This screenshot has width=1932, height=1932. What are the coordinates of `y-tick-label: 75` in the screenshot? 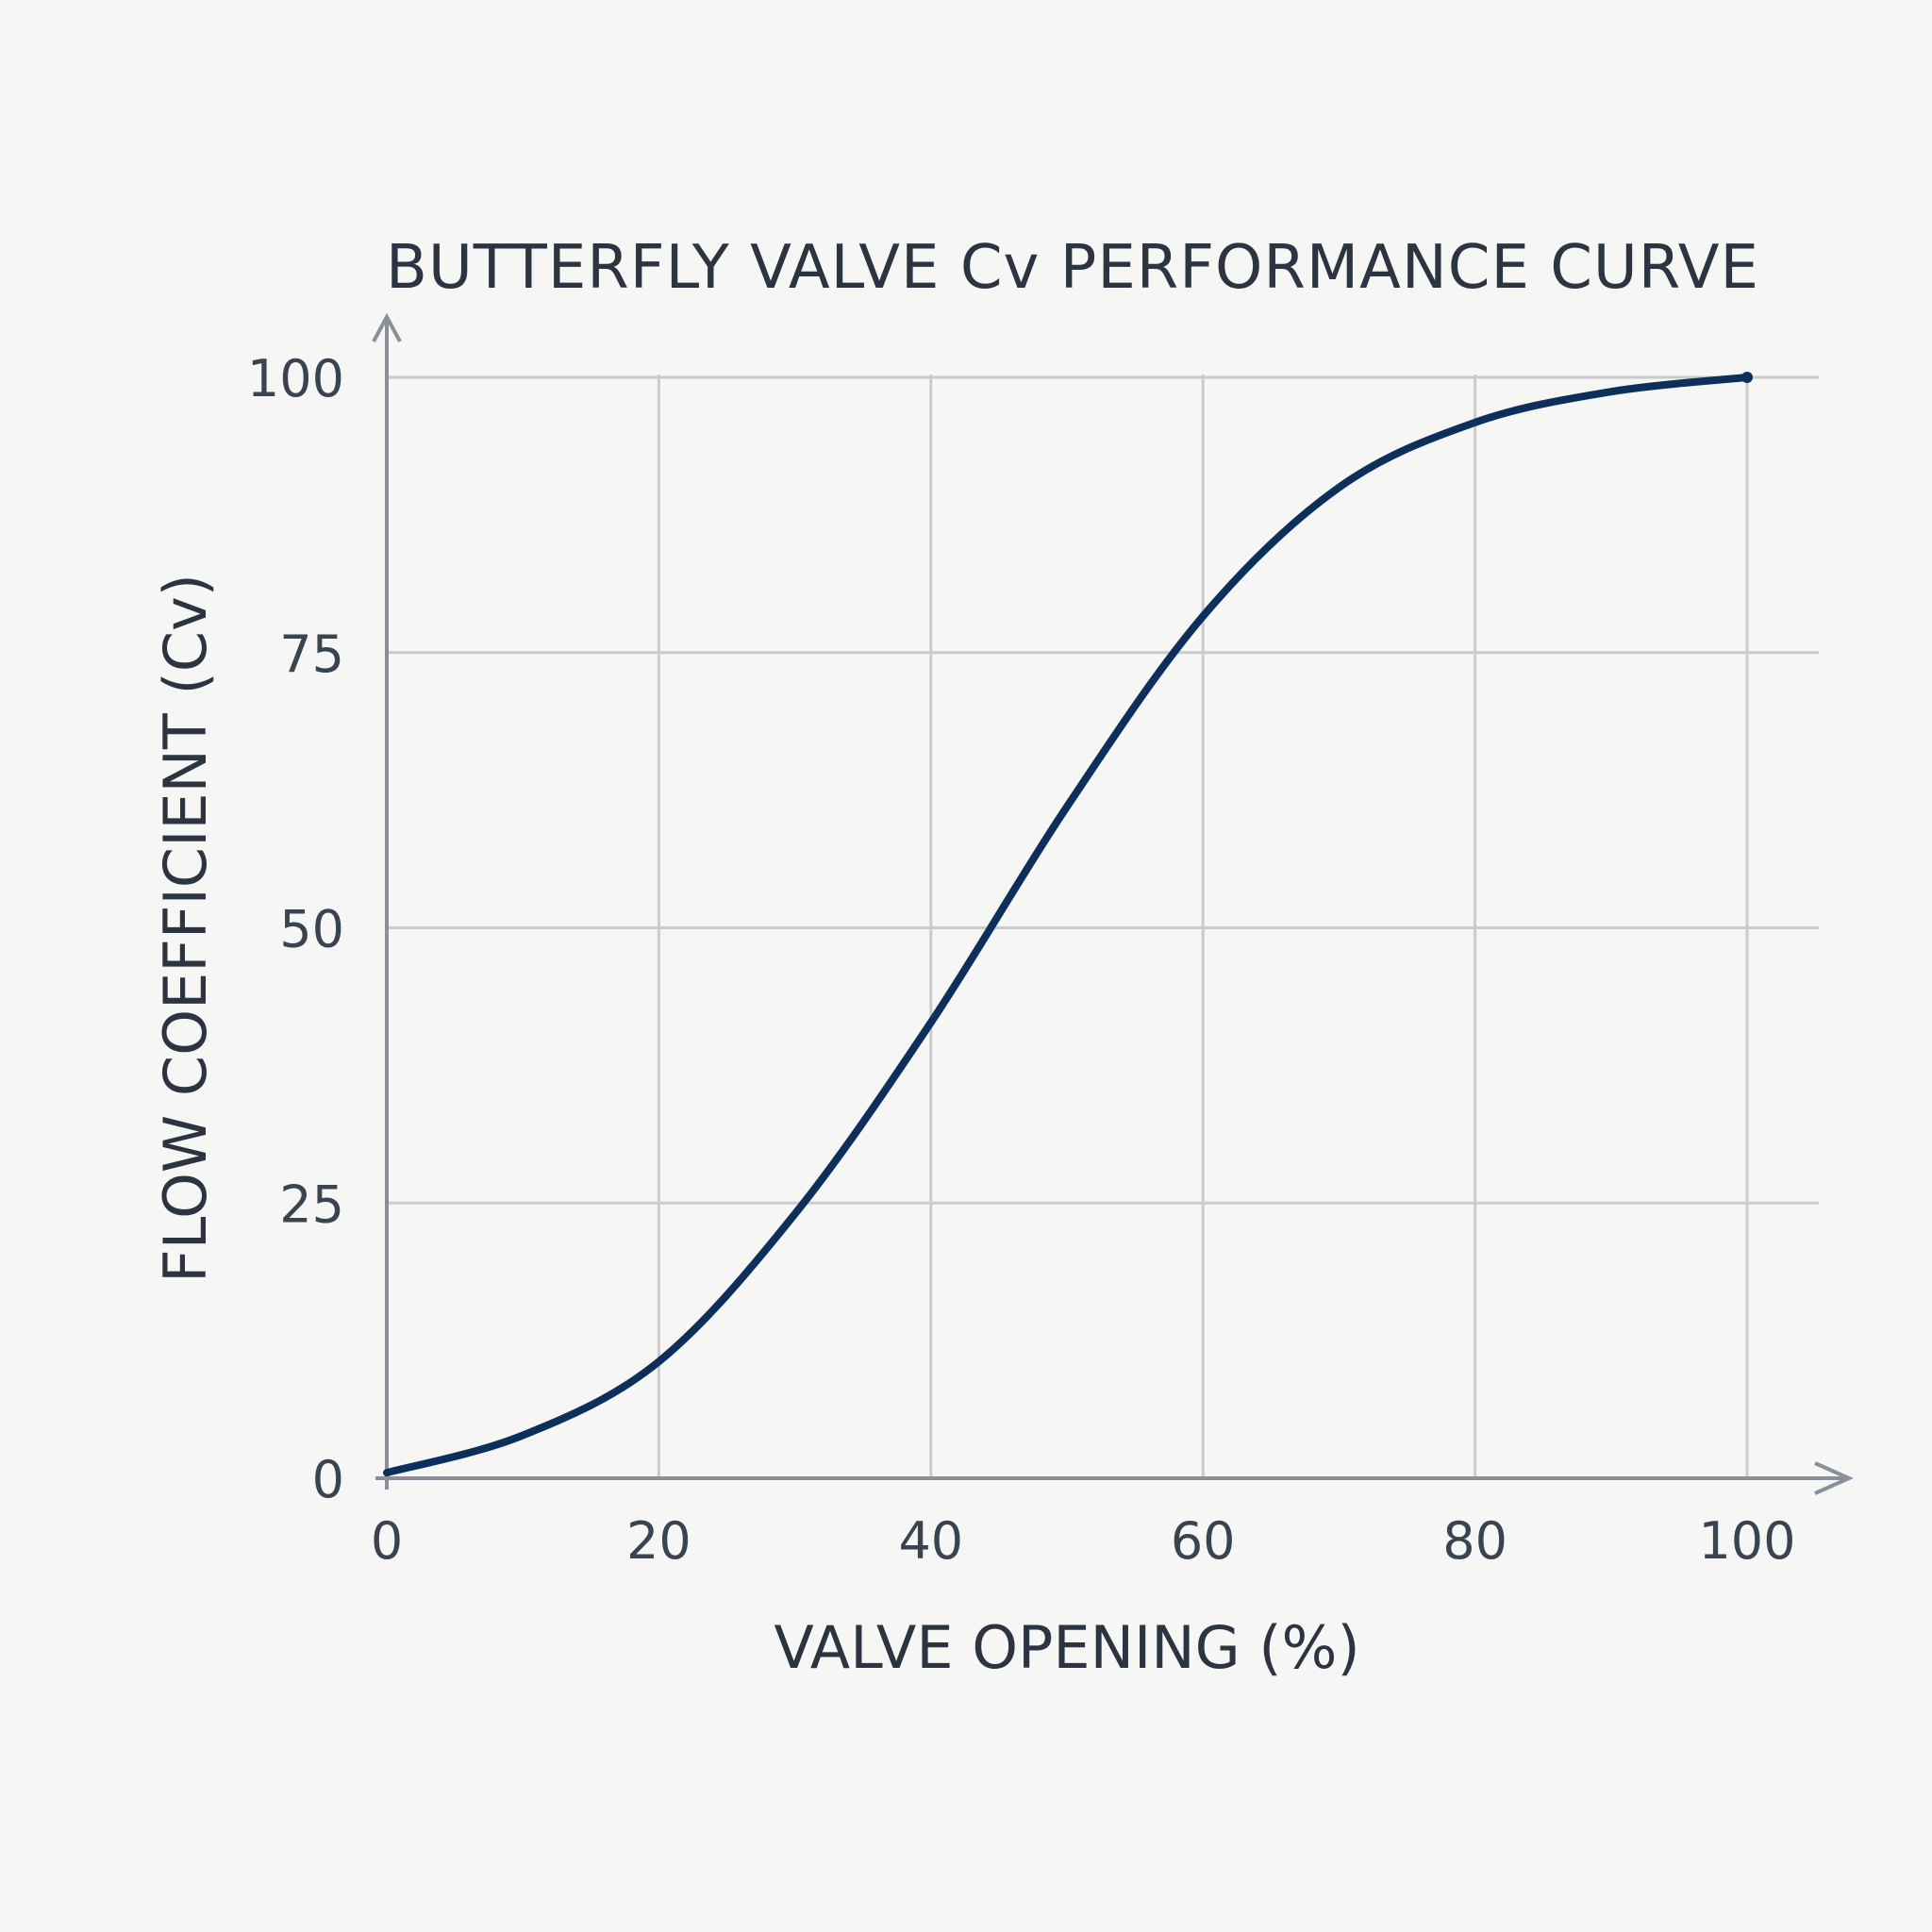 It's located at (312, 654).